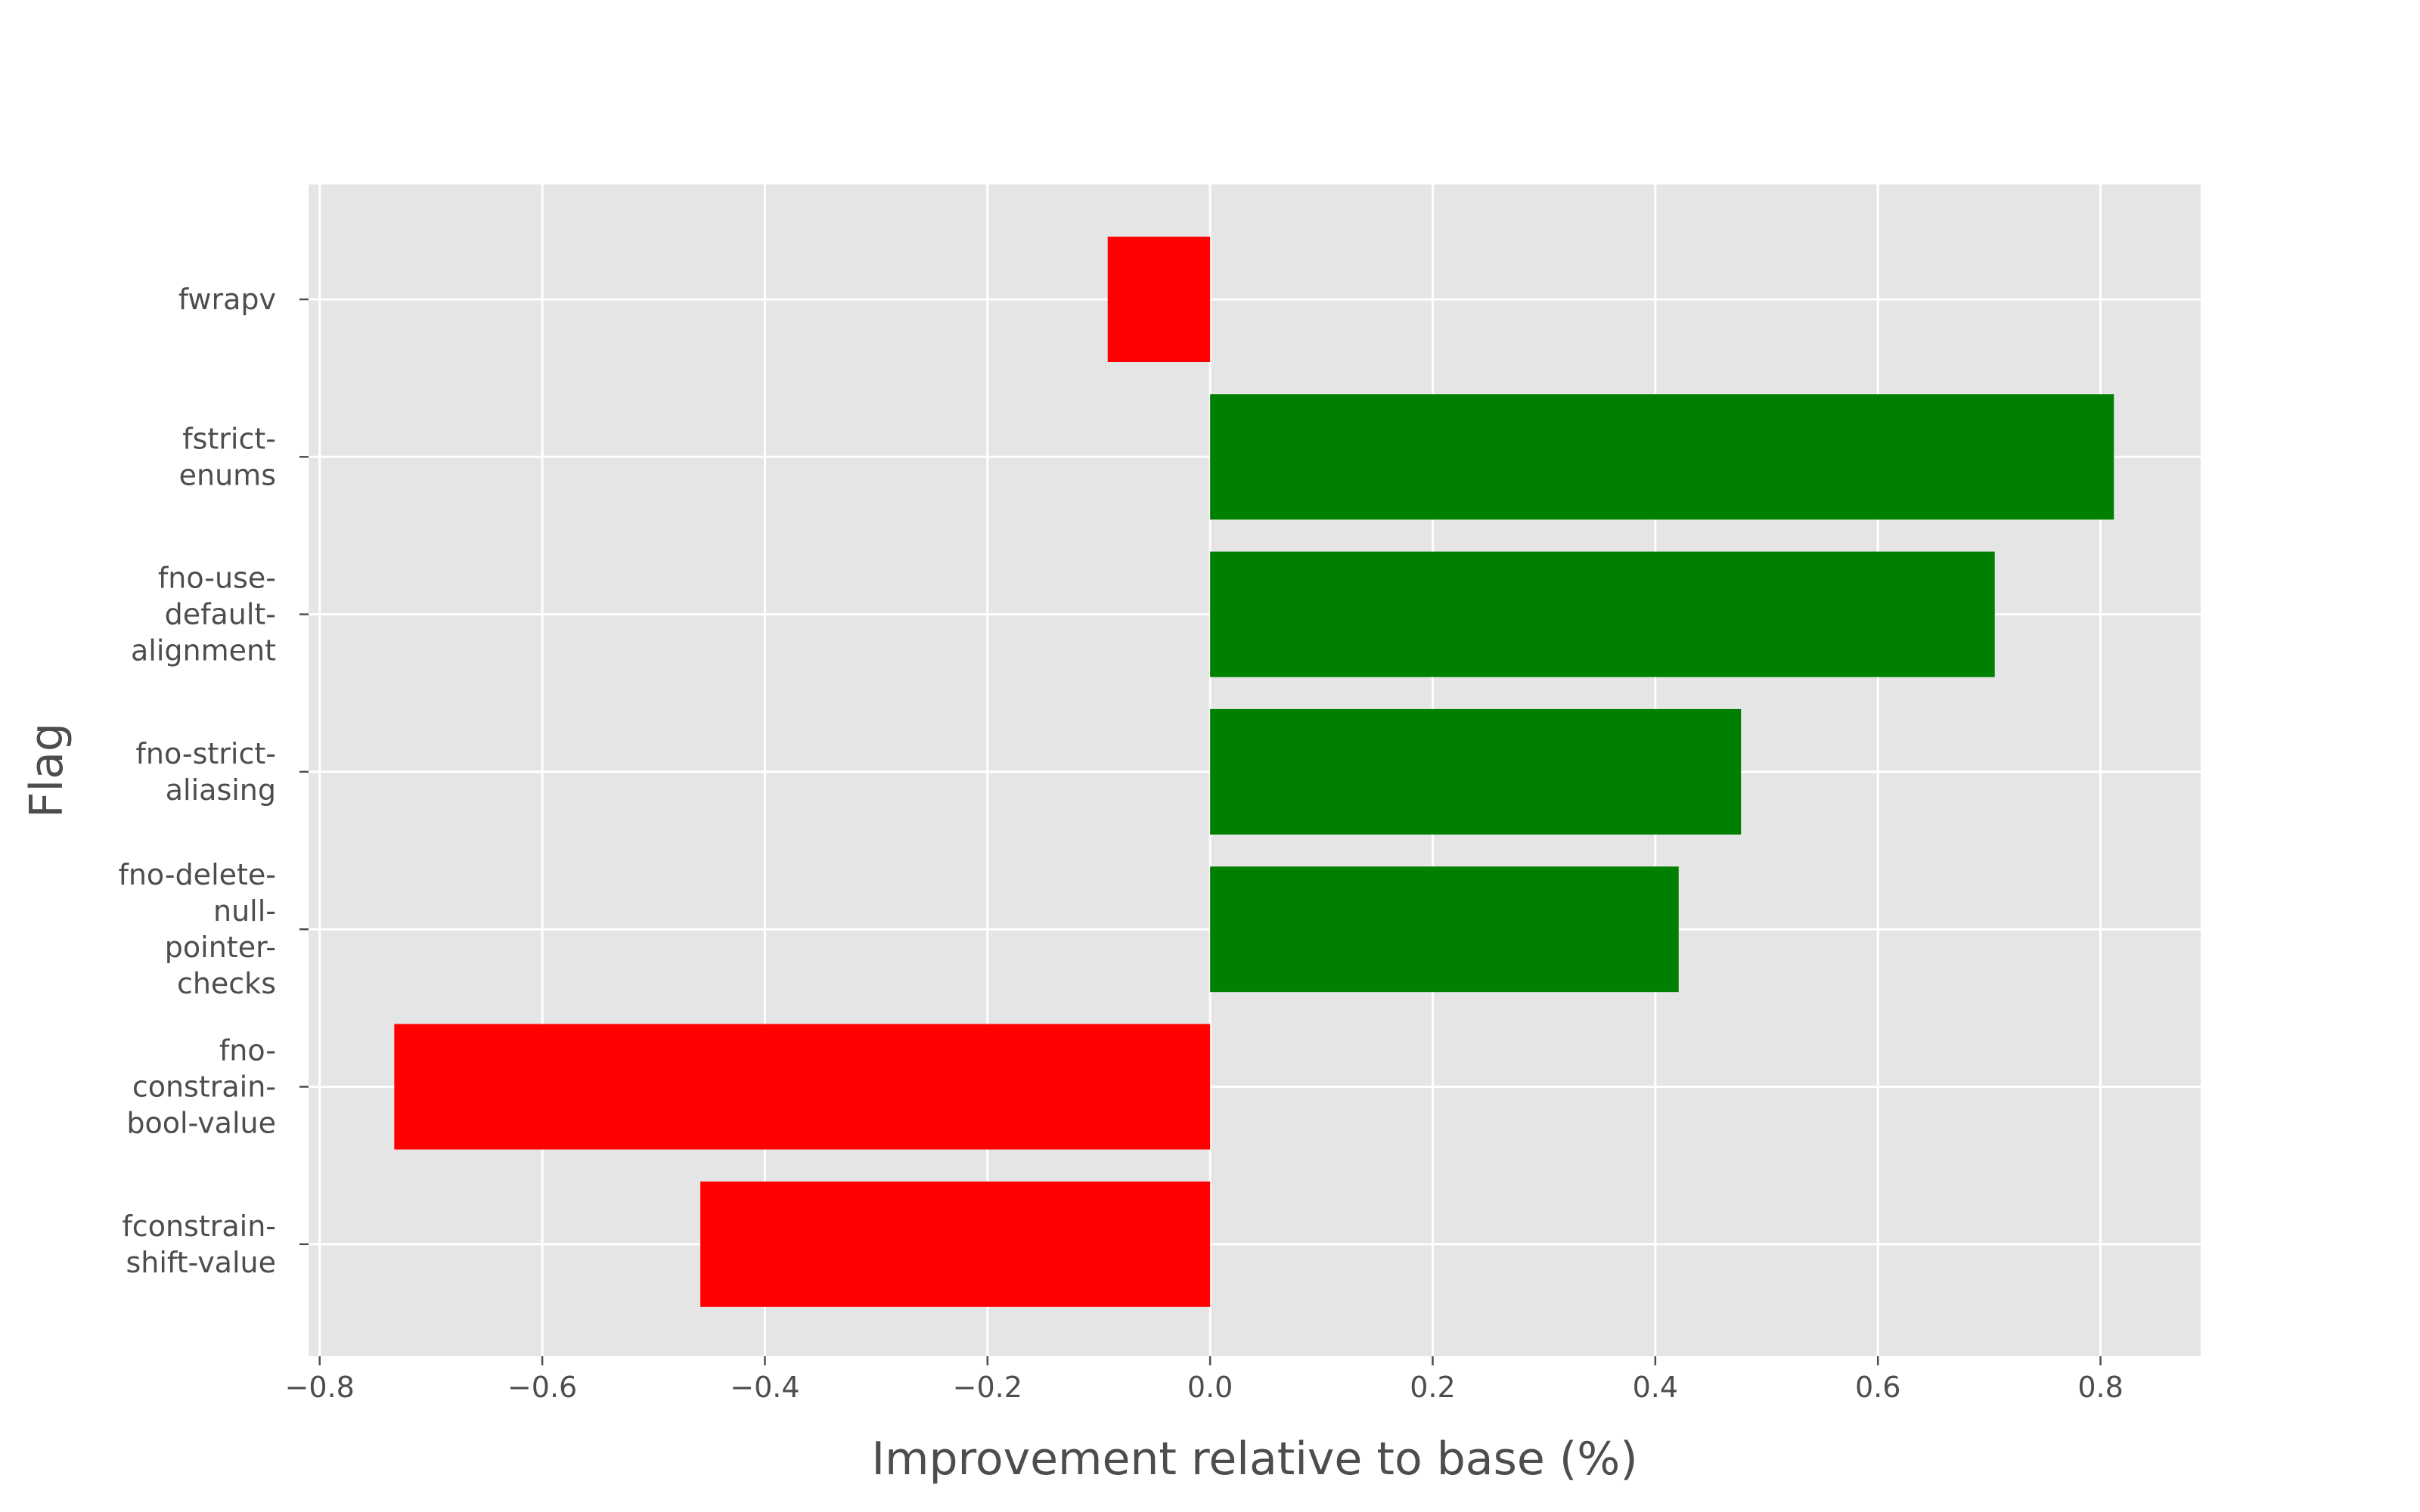 Image resolution: width=2420 pixels, height=1512 pixels. What do you see at coordinates (205, 772) in the screenshot?
I see `y-tick-label-fno-strict-aliasing: fno-strict-aliasing` at bounding box center [205, 772].